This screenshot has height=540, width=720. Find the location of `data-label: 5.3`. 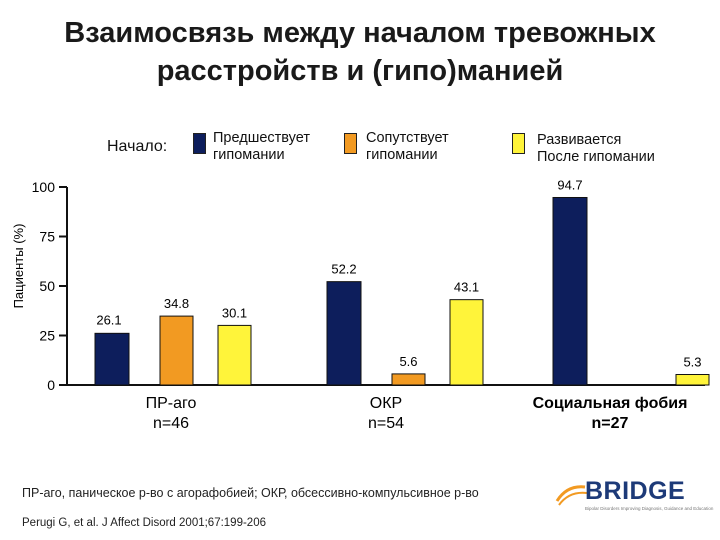

data-label: 5.3 is located at coordinates (692, 362).